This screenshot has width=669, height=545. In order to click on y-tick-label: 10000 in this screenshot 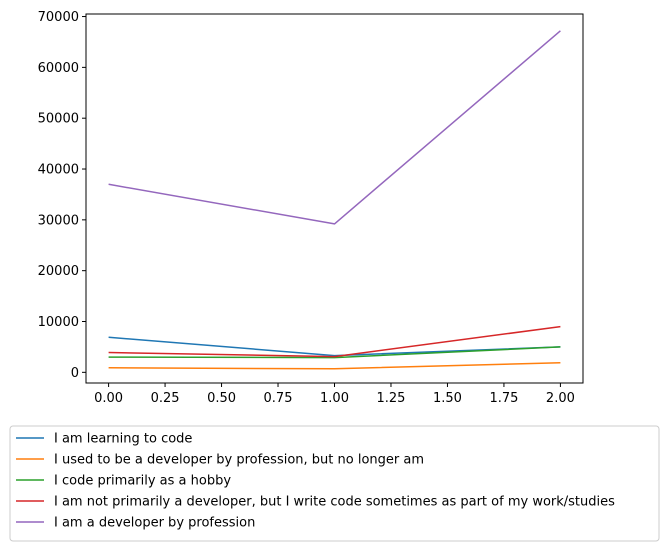, I will do `click(58, 322)`.